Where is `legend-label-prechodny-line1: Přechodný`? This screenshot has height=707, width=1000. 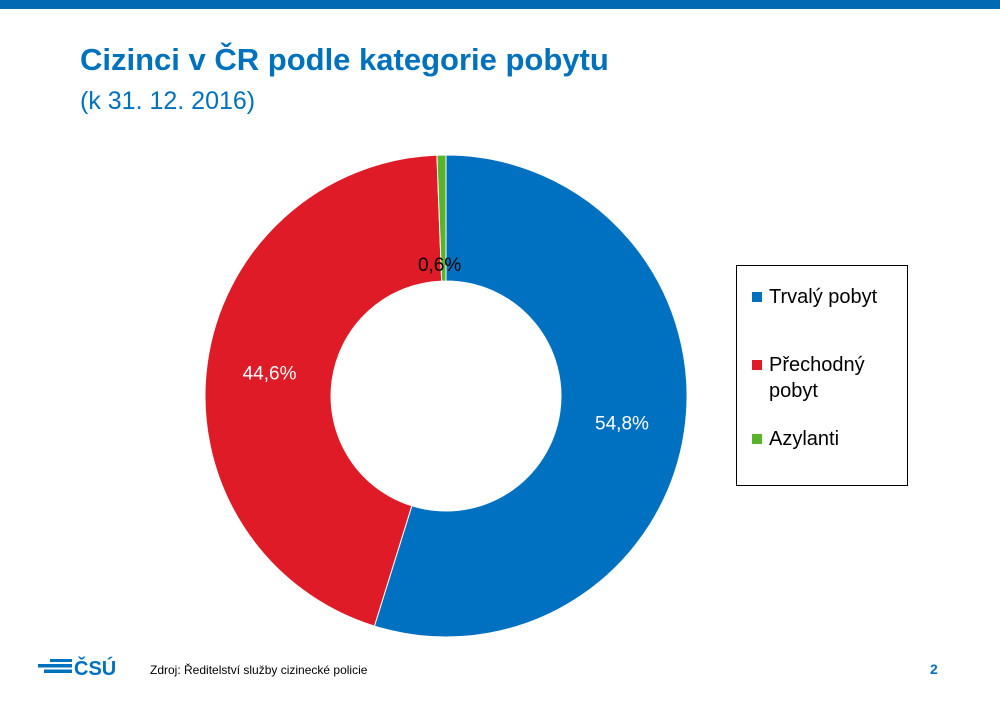 legend-label-prechodny-line1: Přechodný is located at coordinates (817, 365).